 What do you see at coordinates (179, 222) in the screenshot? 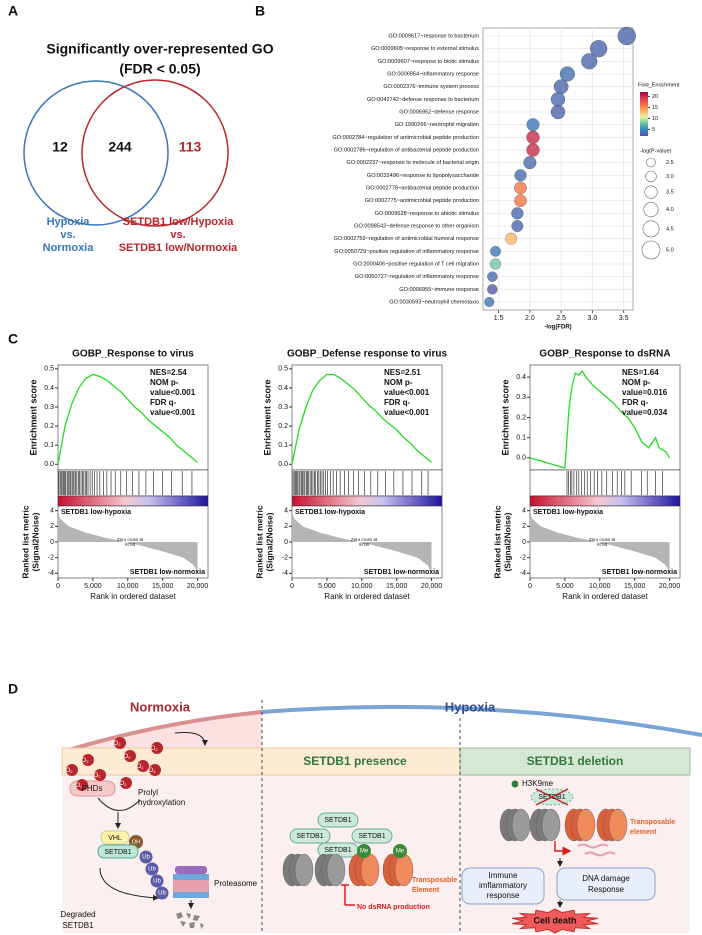
I see `venn-label: SETDB1 low/Hypoxia` at bounding box center [179, 222].